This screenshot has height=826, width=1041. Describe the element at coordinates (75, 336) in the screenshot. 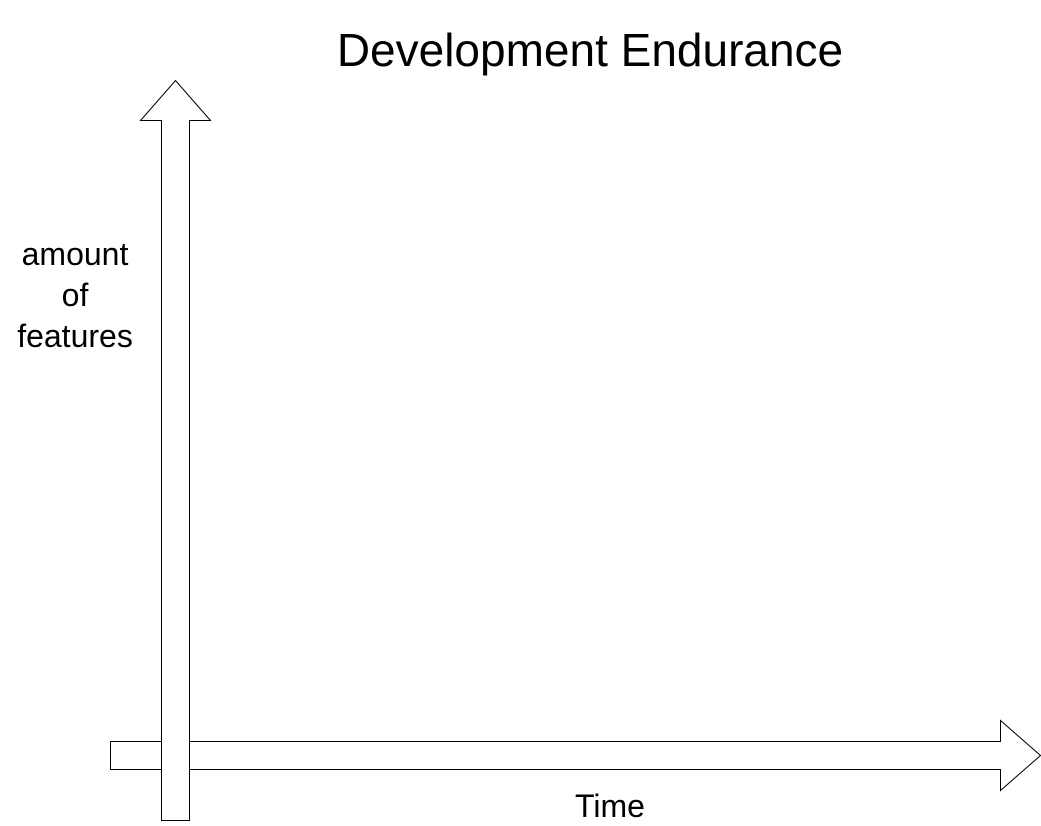

I see `y-axis-label-line: features` at that location.